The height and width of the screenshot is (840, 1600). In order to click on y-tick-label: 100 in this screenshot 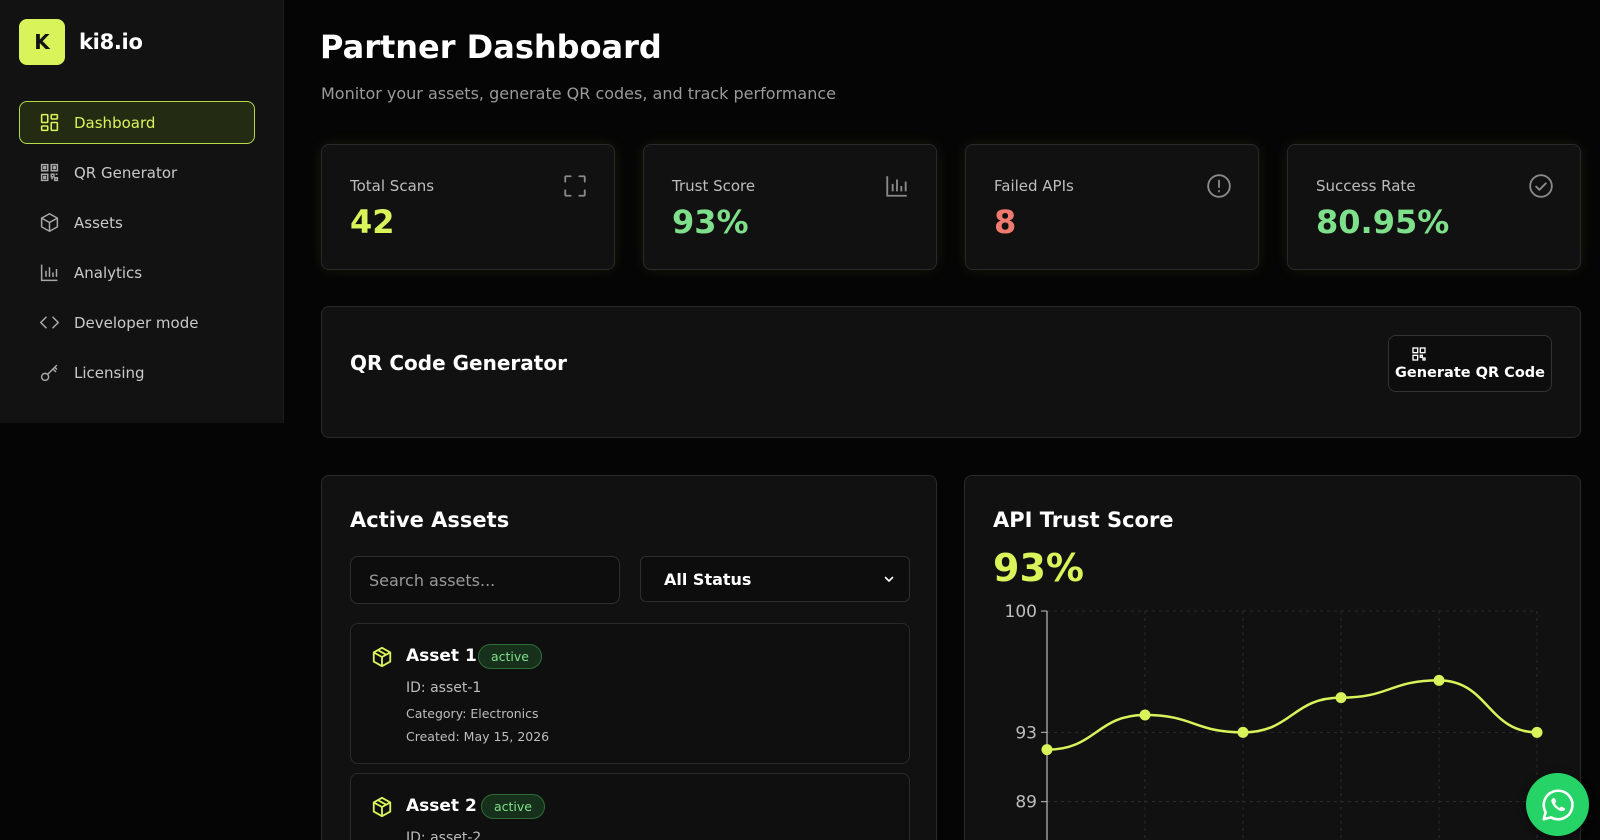, I will do `click(1021, 612)`.